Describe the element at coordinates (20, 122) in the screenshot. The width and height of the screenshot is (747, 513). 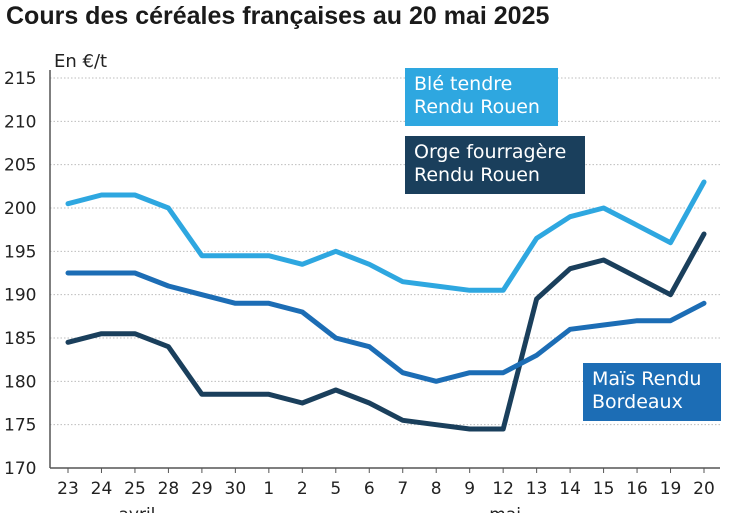
I see `y-tick-label: 210` at that location.